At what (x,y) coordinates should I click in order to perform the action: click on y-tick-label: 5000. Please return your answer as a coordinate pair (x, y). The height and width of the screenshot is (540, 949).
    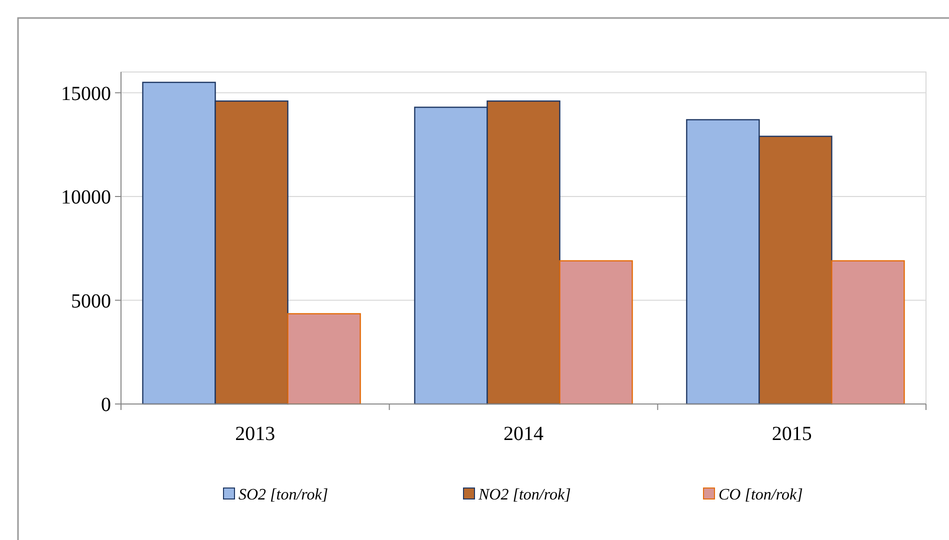
    Looking at the image, I should click on (91, 301).